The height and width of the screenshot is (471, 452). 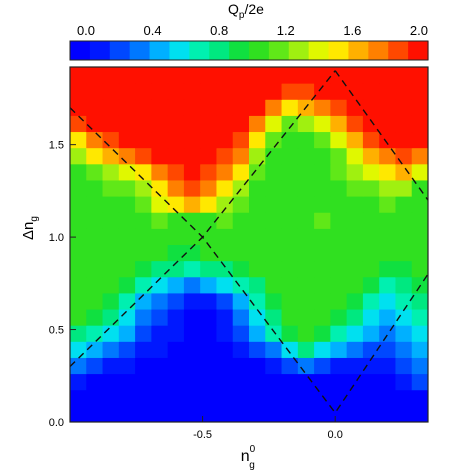 What do you see at coordinates (56, 423) in the screenshot?
I see `y-tick-label: 0.0` at bounding box center [56, 423].